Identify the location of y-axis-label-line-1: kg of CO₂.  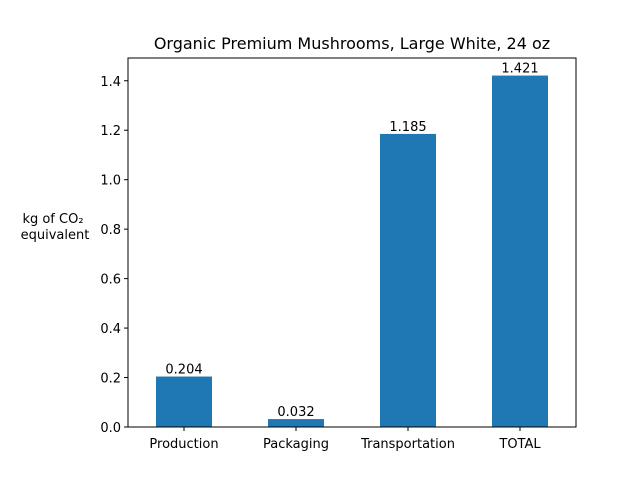
(52, 219).